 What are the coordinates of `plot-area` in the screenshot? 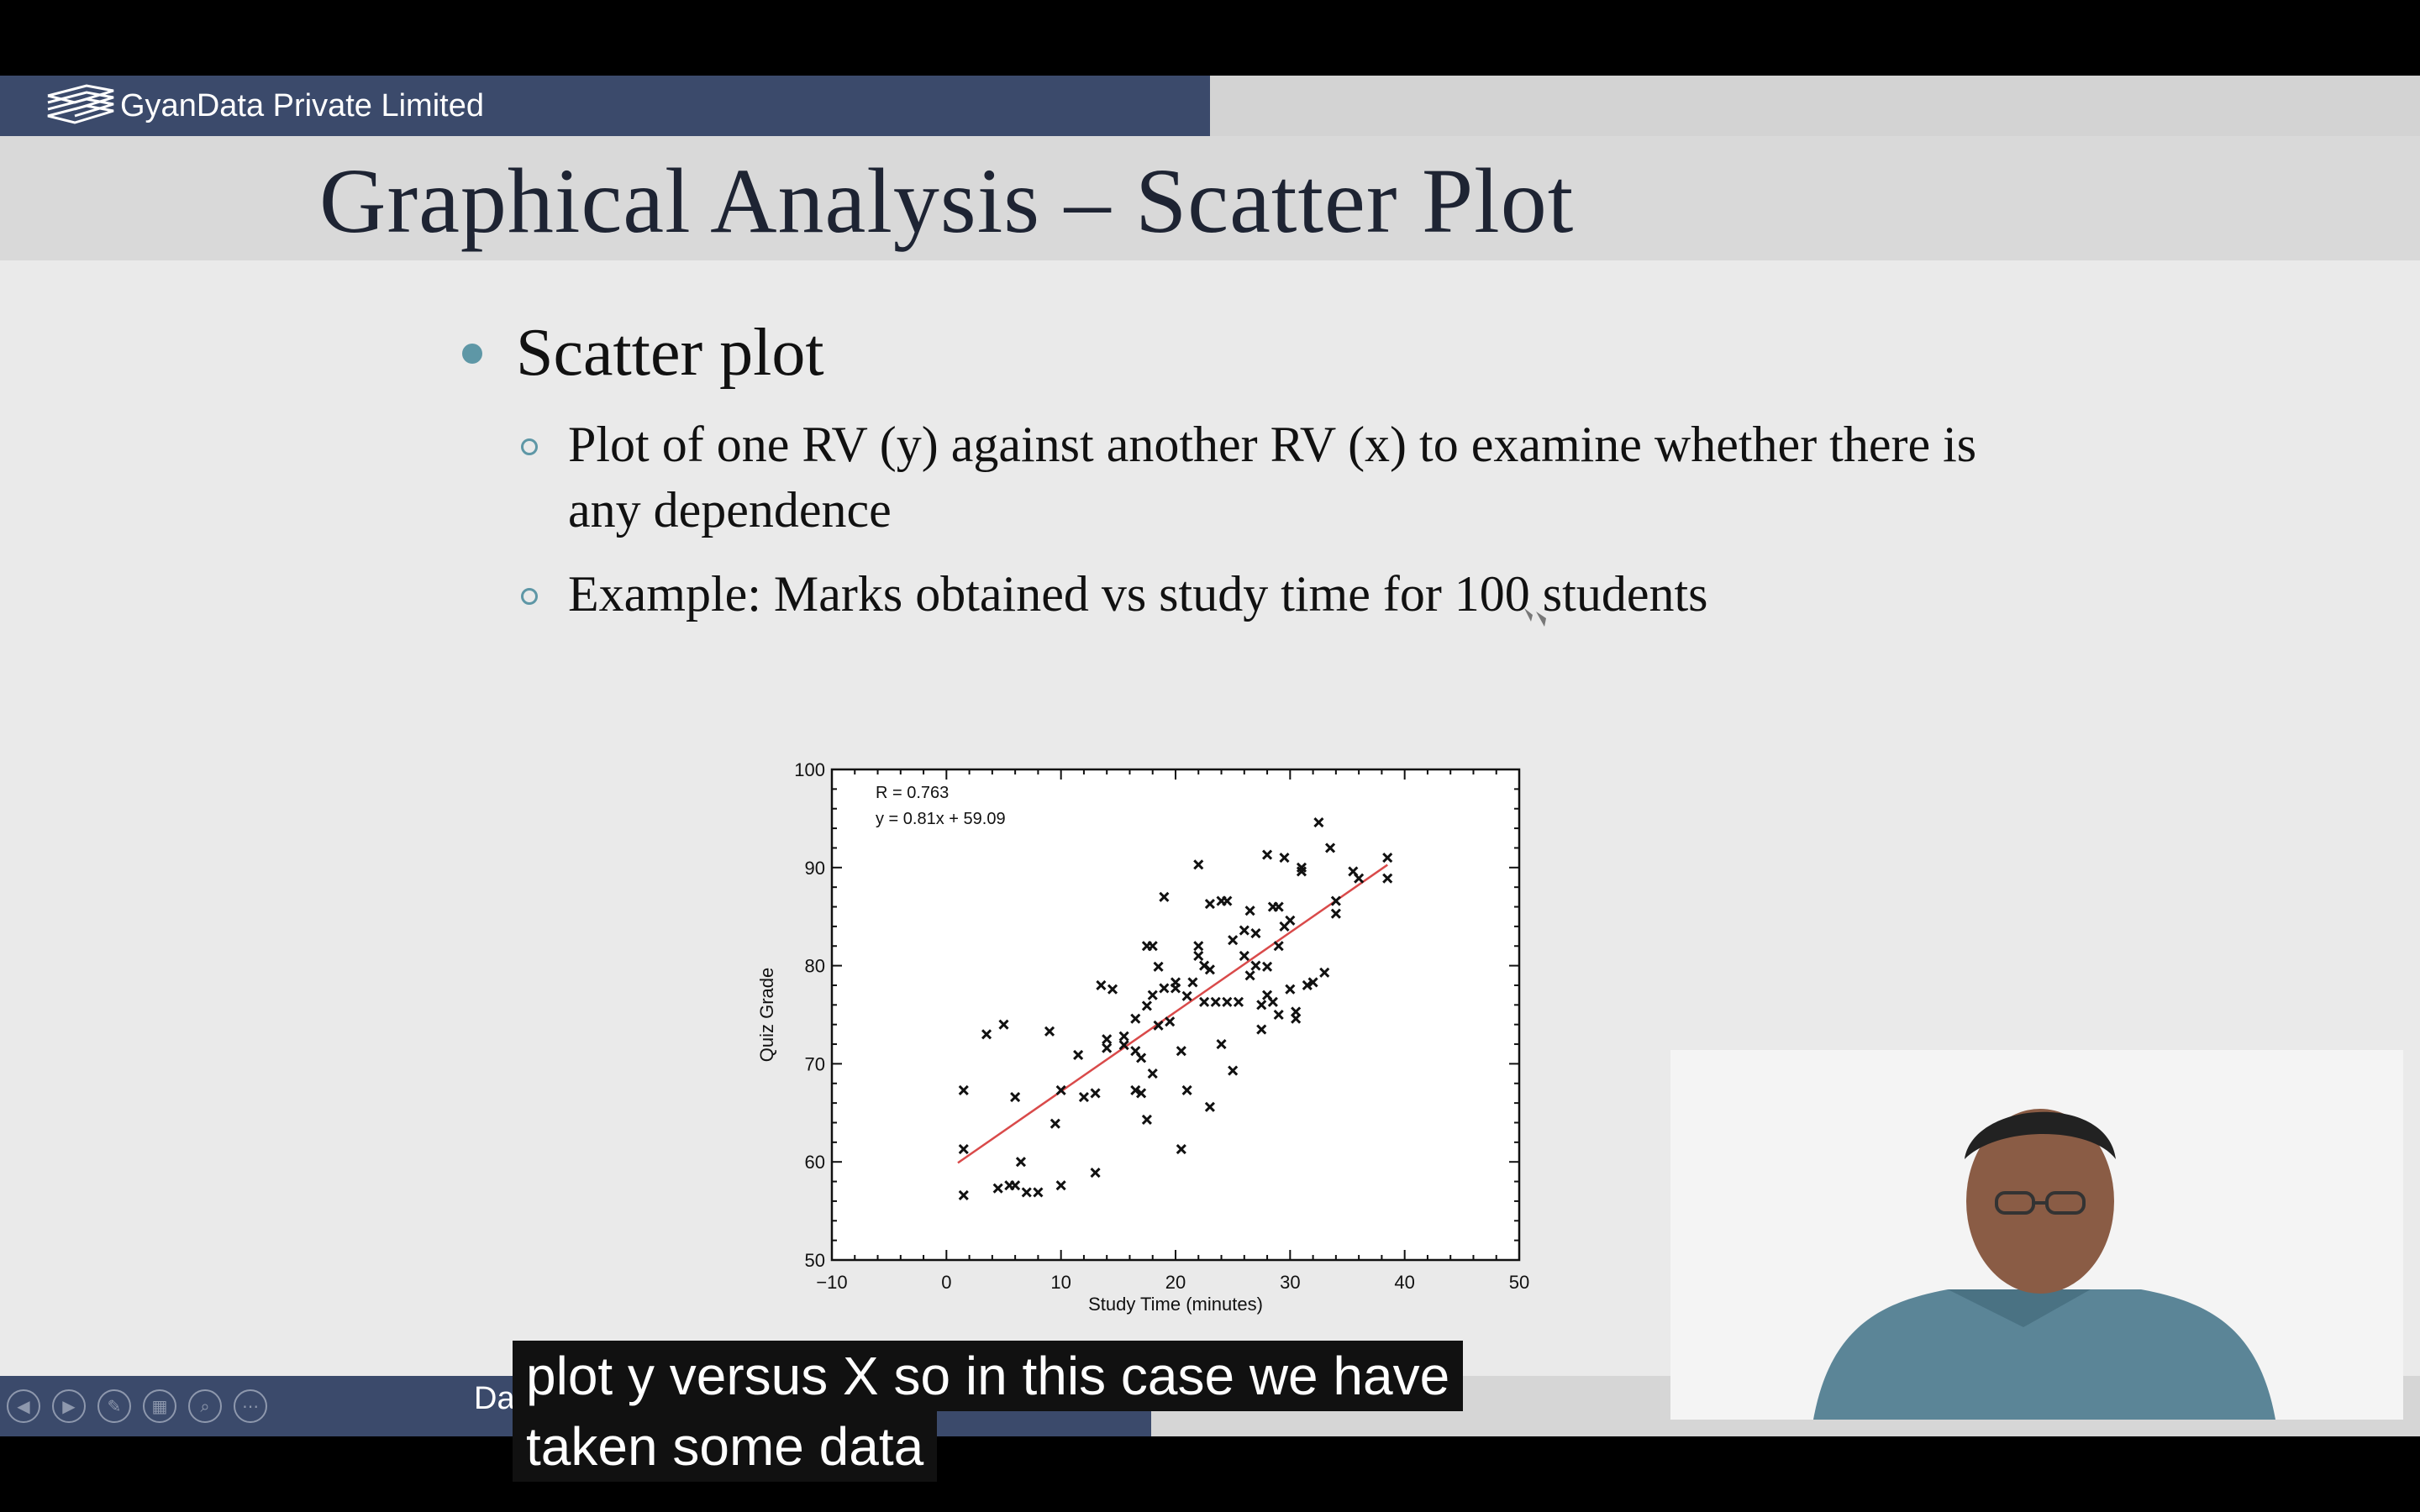 It's located at (1175, 1015).